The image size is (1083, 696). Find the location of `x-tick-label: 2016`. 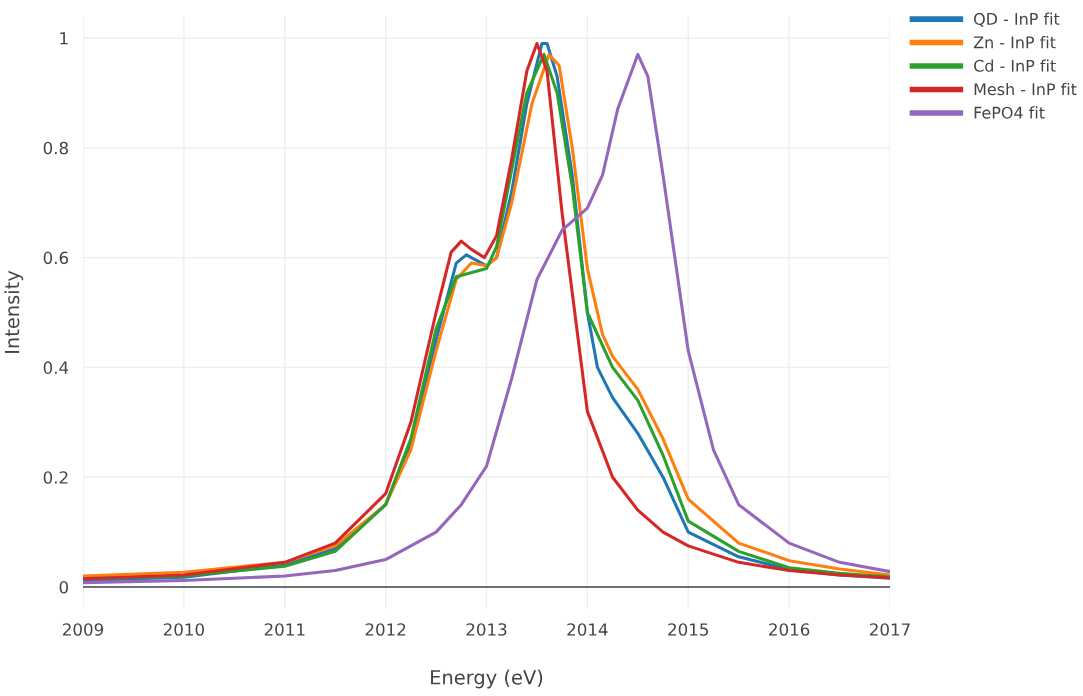

x-tick-label: 2016 is located at coordinates (789, 629).